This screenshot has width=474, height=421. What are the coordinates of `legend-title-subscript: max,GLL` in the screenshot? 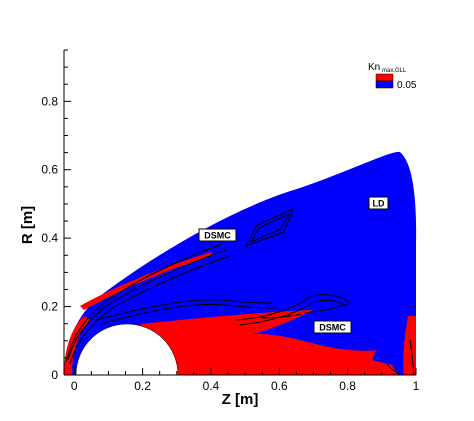 It's located at (394, 71).